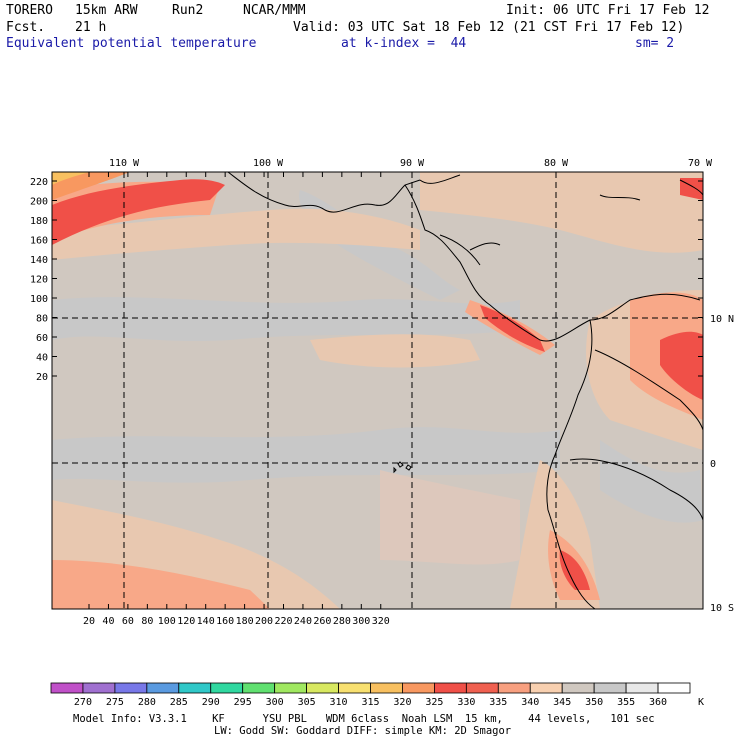 Image resolution: width=740 pixels, height=740 pixels. What do you see at coordinates (722, 608) in the screenshot?
I see `lat-label: 10 S` at bounding box center [722, 608].